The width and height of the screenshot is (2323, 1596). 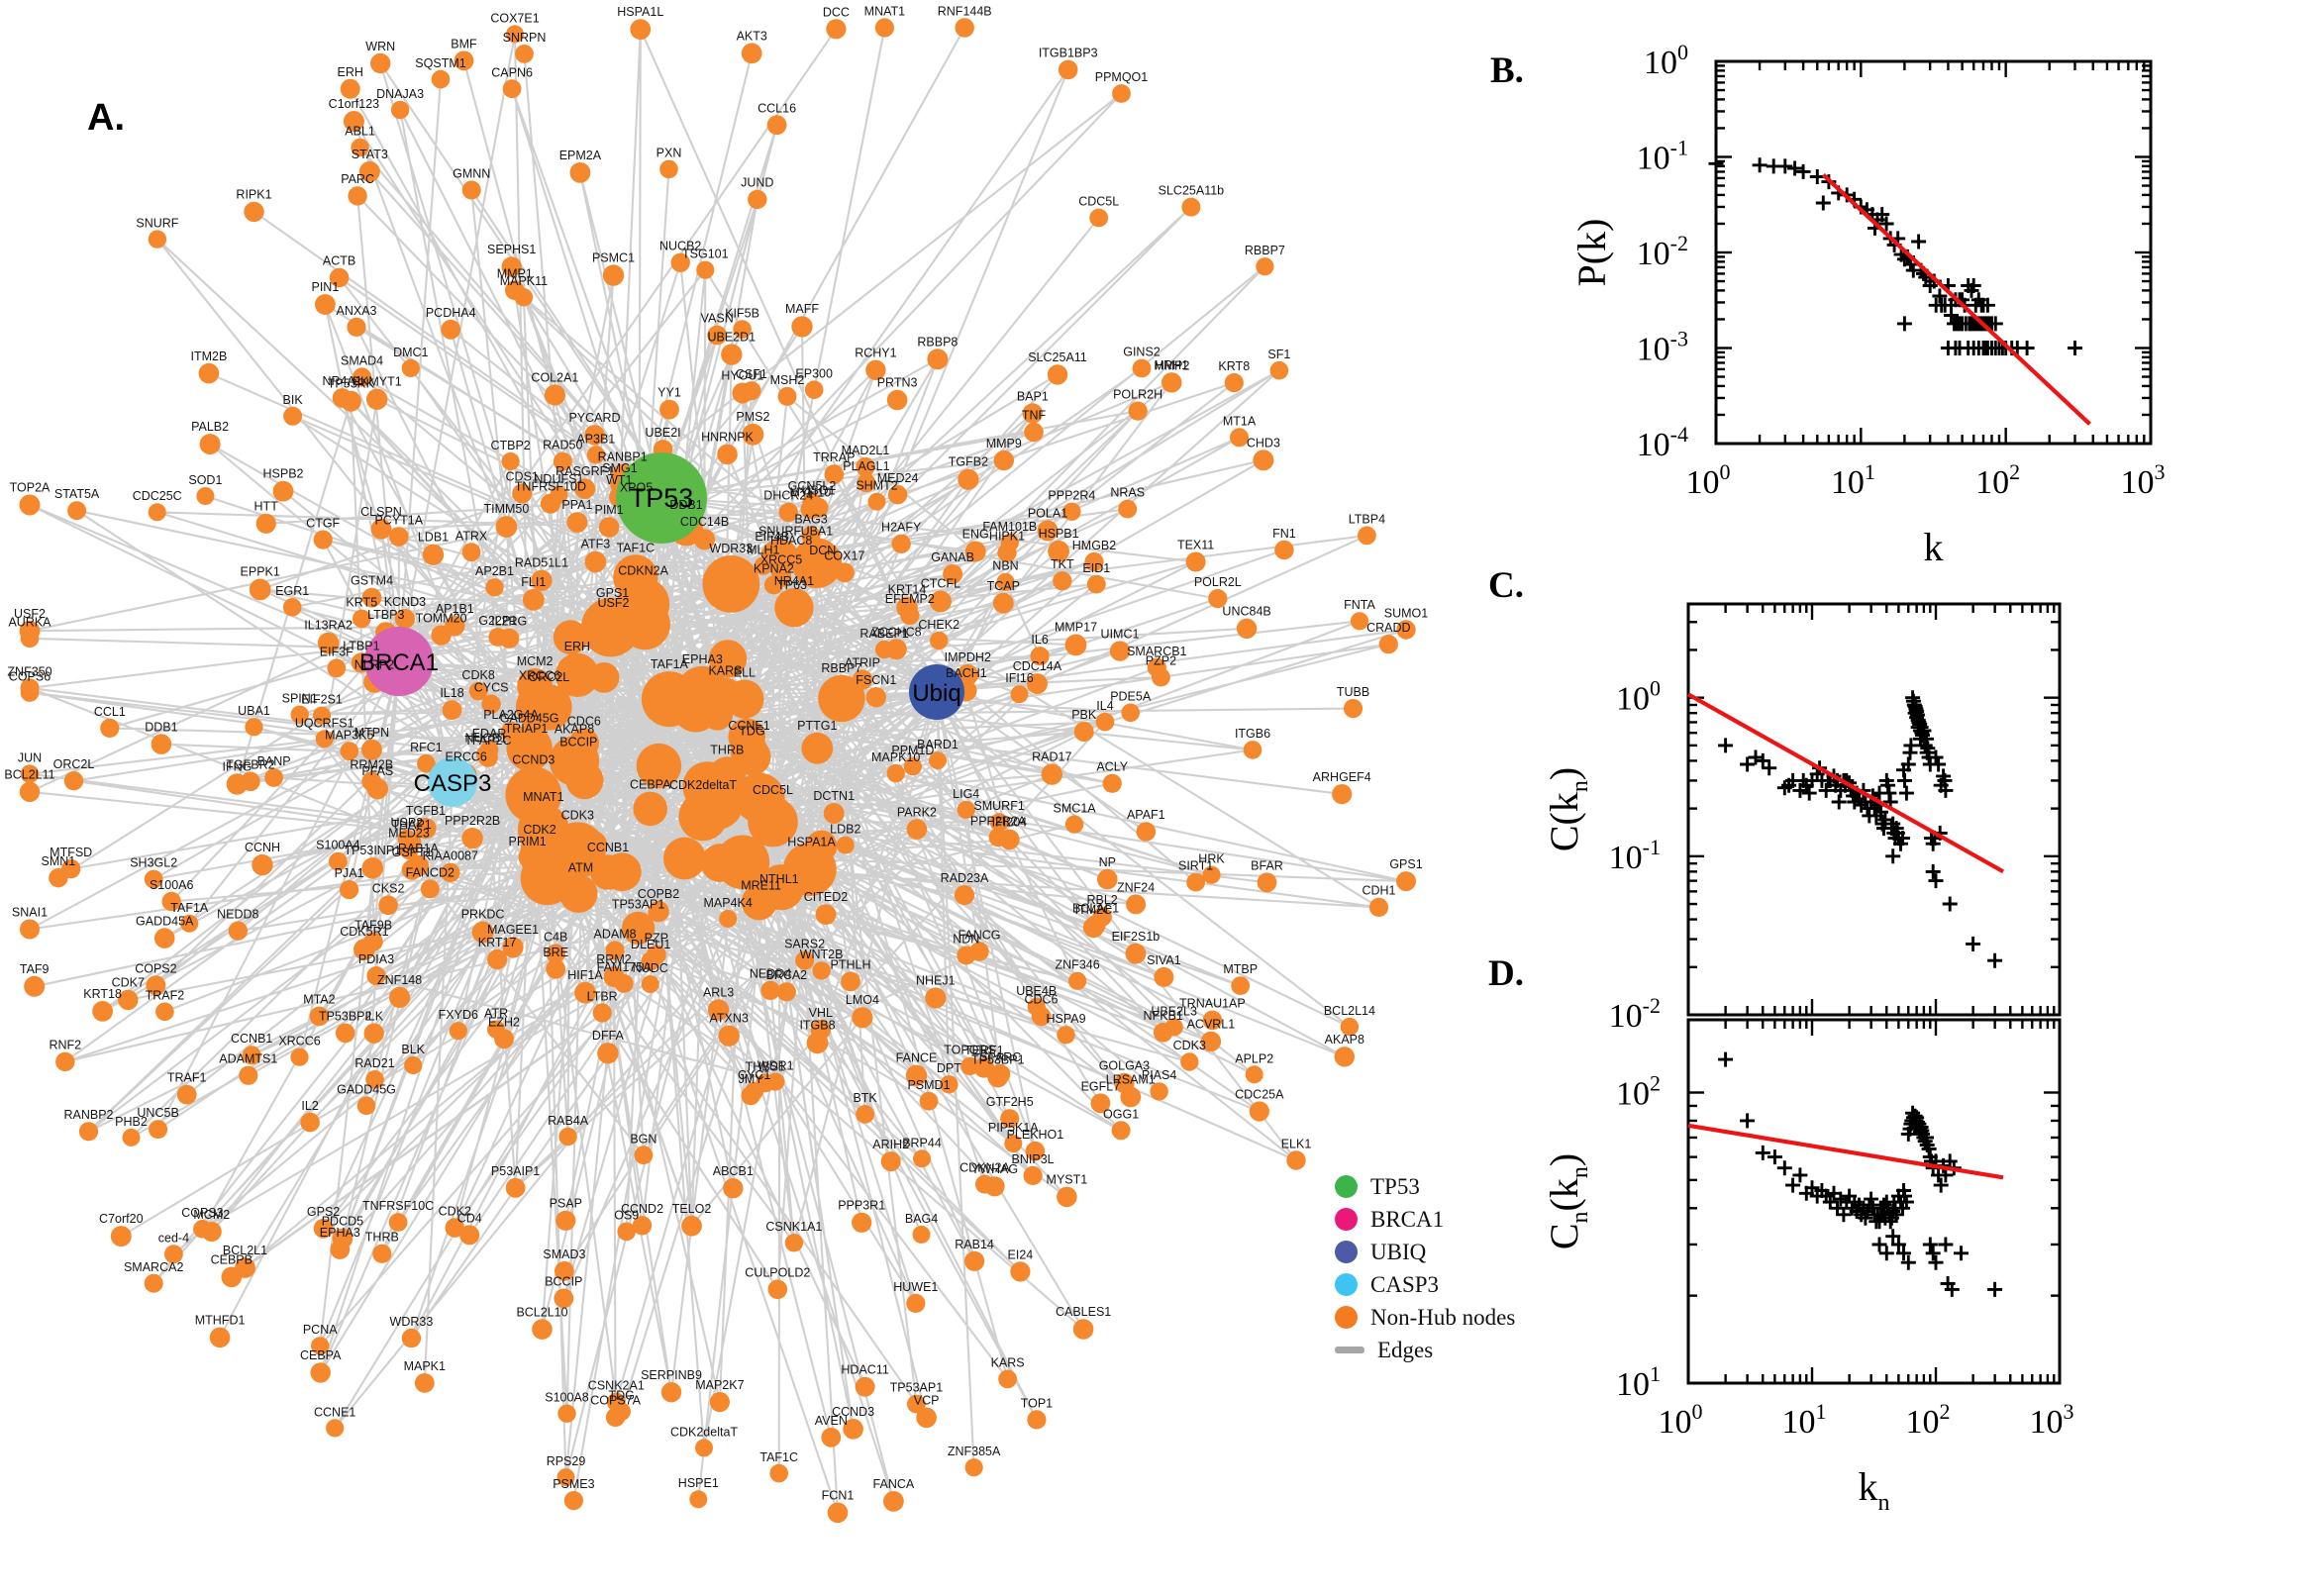 I want to click on node-label: JUND, so click(x=757, y=183).